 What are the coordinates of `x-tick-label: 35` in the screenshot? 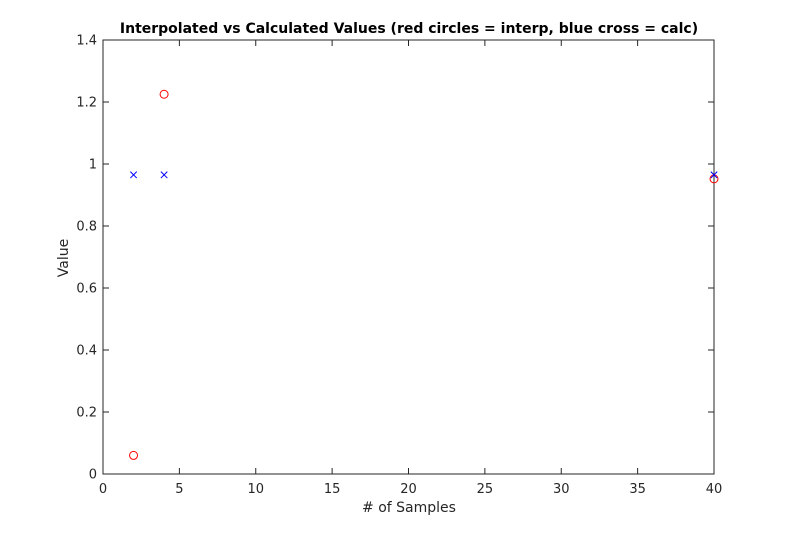 It's located at (637, 489).